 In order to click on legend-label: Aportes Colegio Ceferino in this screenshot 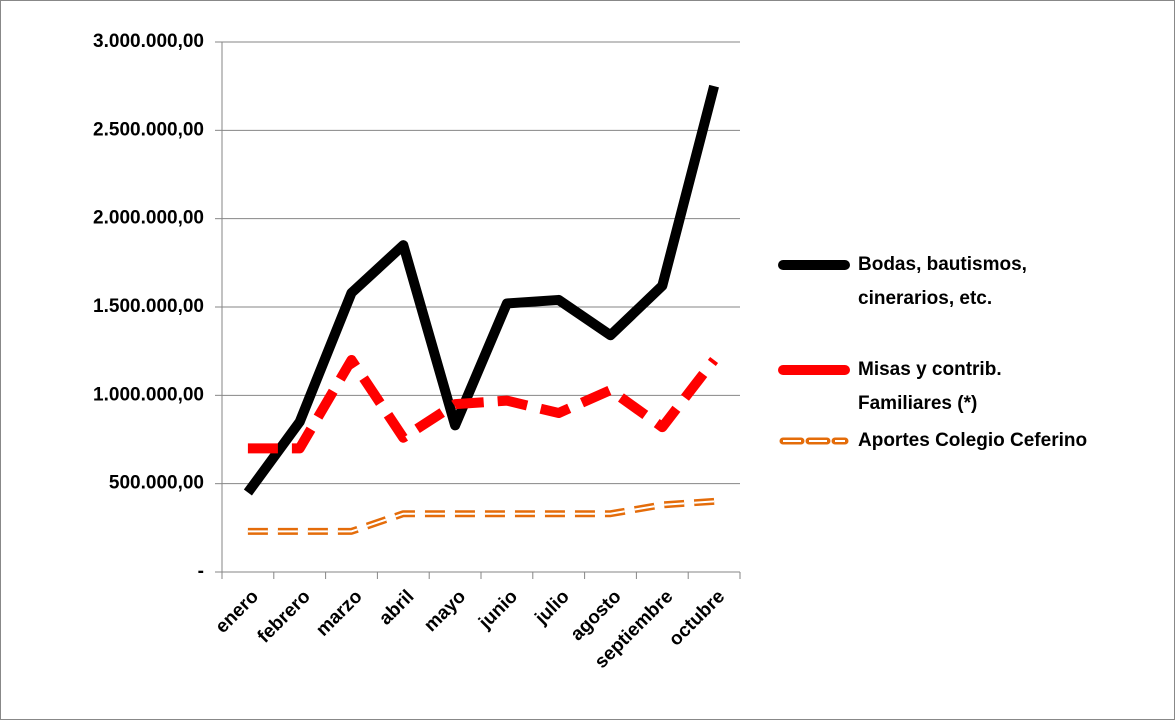, I will do `click(973, 440)`.